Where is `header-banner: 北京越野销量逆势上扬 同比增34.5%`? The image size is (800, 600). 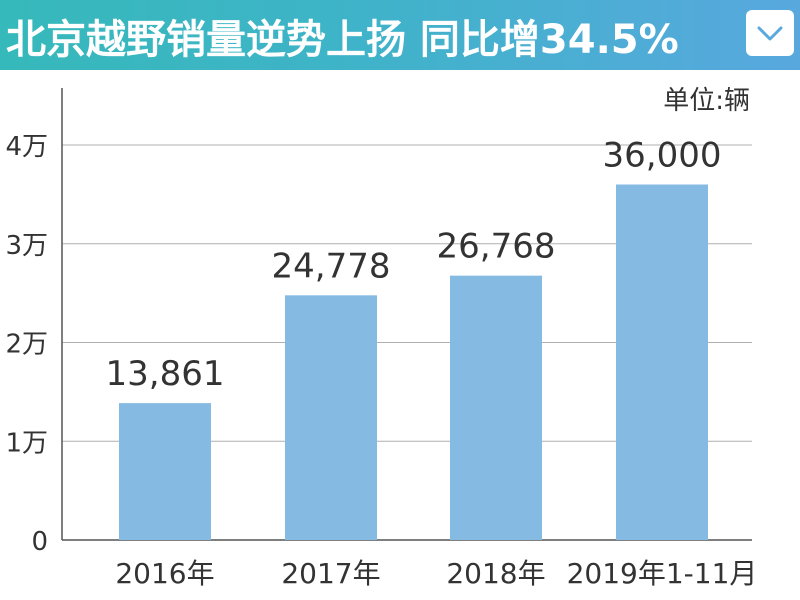 header-banner: 北京越野销量逆势上扬 同比增34.5% is located at coordinates (400, 35).